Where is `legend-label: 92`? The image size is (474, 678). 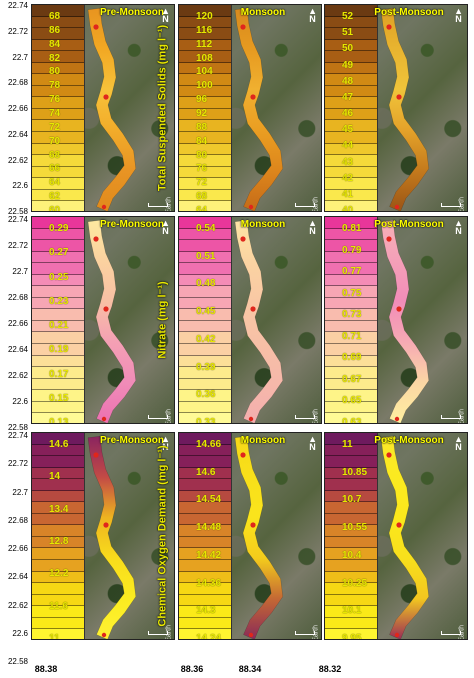
legend-label: 92 is located at coordinates (202, 113).